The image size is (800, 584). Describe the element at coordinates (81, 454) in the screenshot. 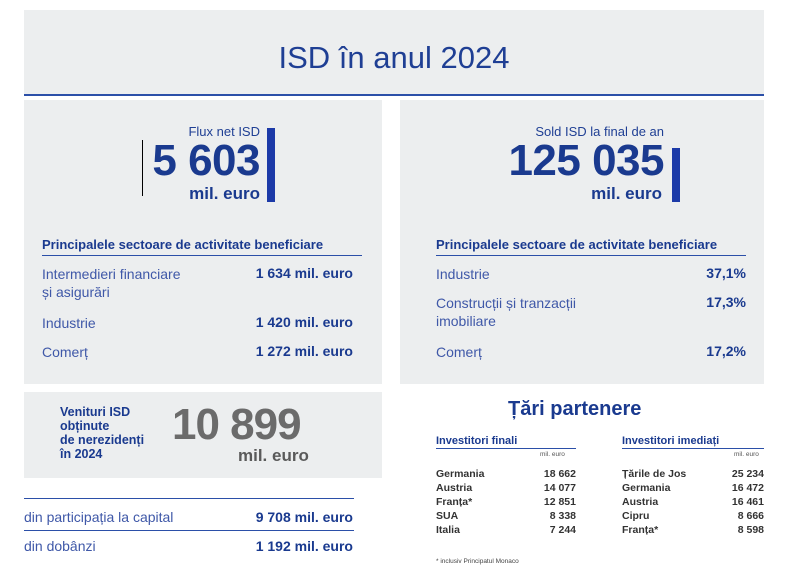

I see `venituri-label-line4: în 2024` at that location.